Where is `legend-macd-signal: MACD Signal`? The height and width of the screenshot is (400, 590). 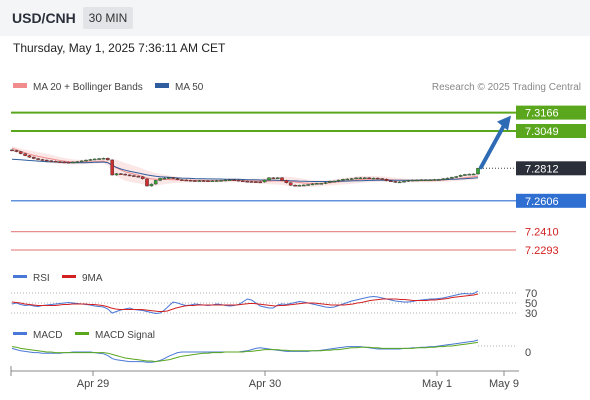
legend-macd-signal: MACD Signal is located at coordinates (125, 335).